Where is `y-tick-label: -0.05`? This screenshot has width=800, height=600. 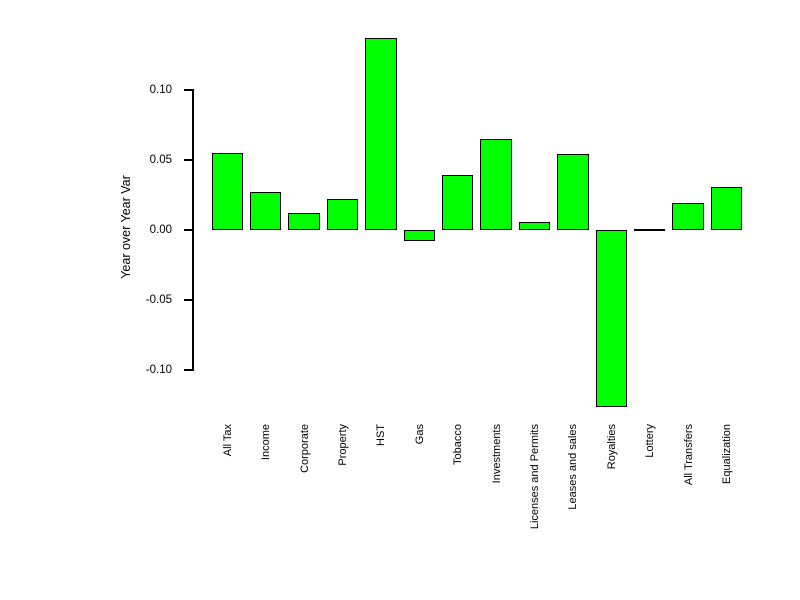
y-tick-label: -0.05 is located at coordinates (158, 300).